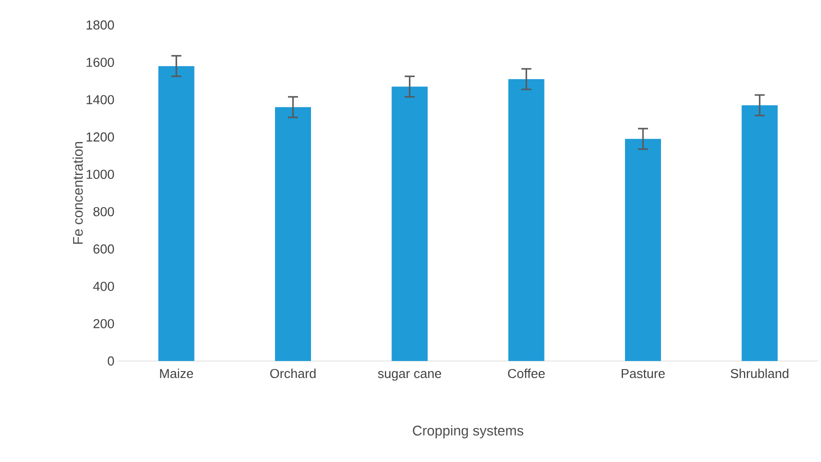  Describe the element at coordinates (111, 361) in the screenshot. I see `y-tick-label: 0` at that location.